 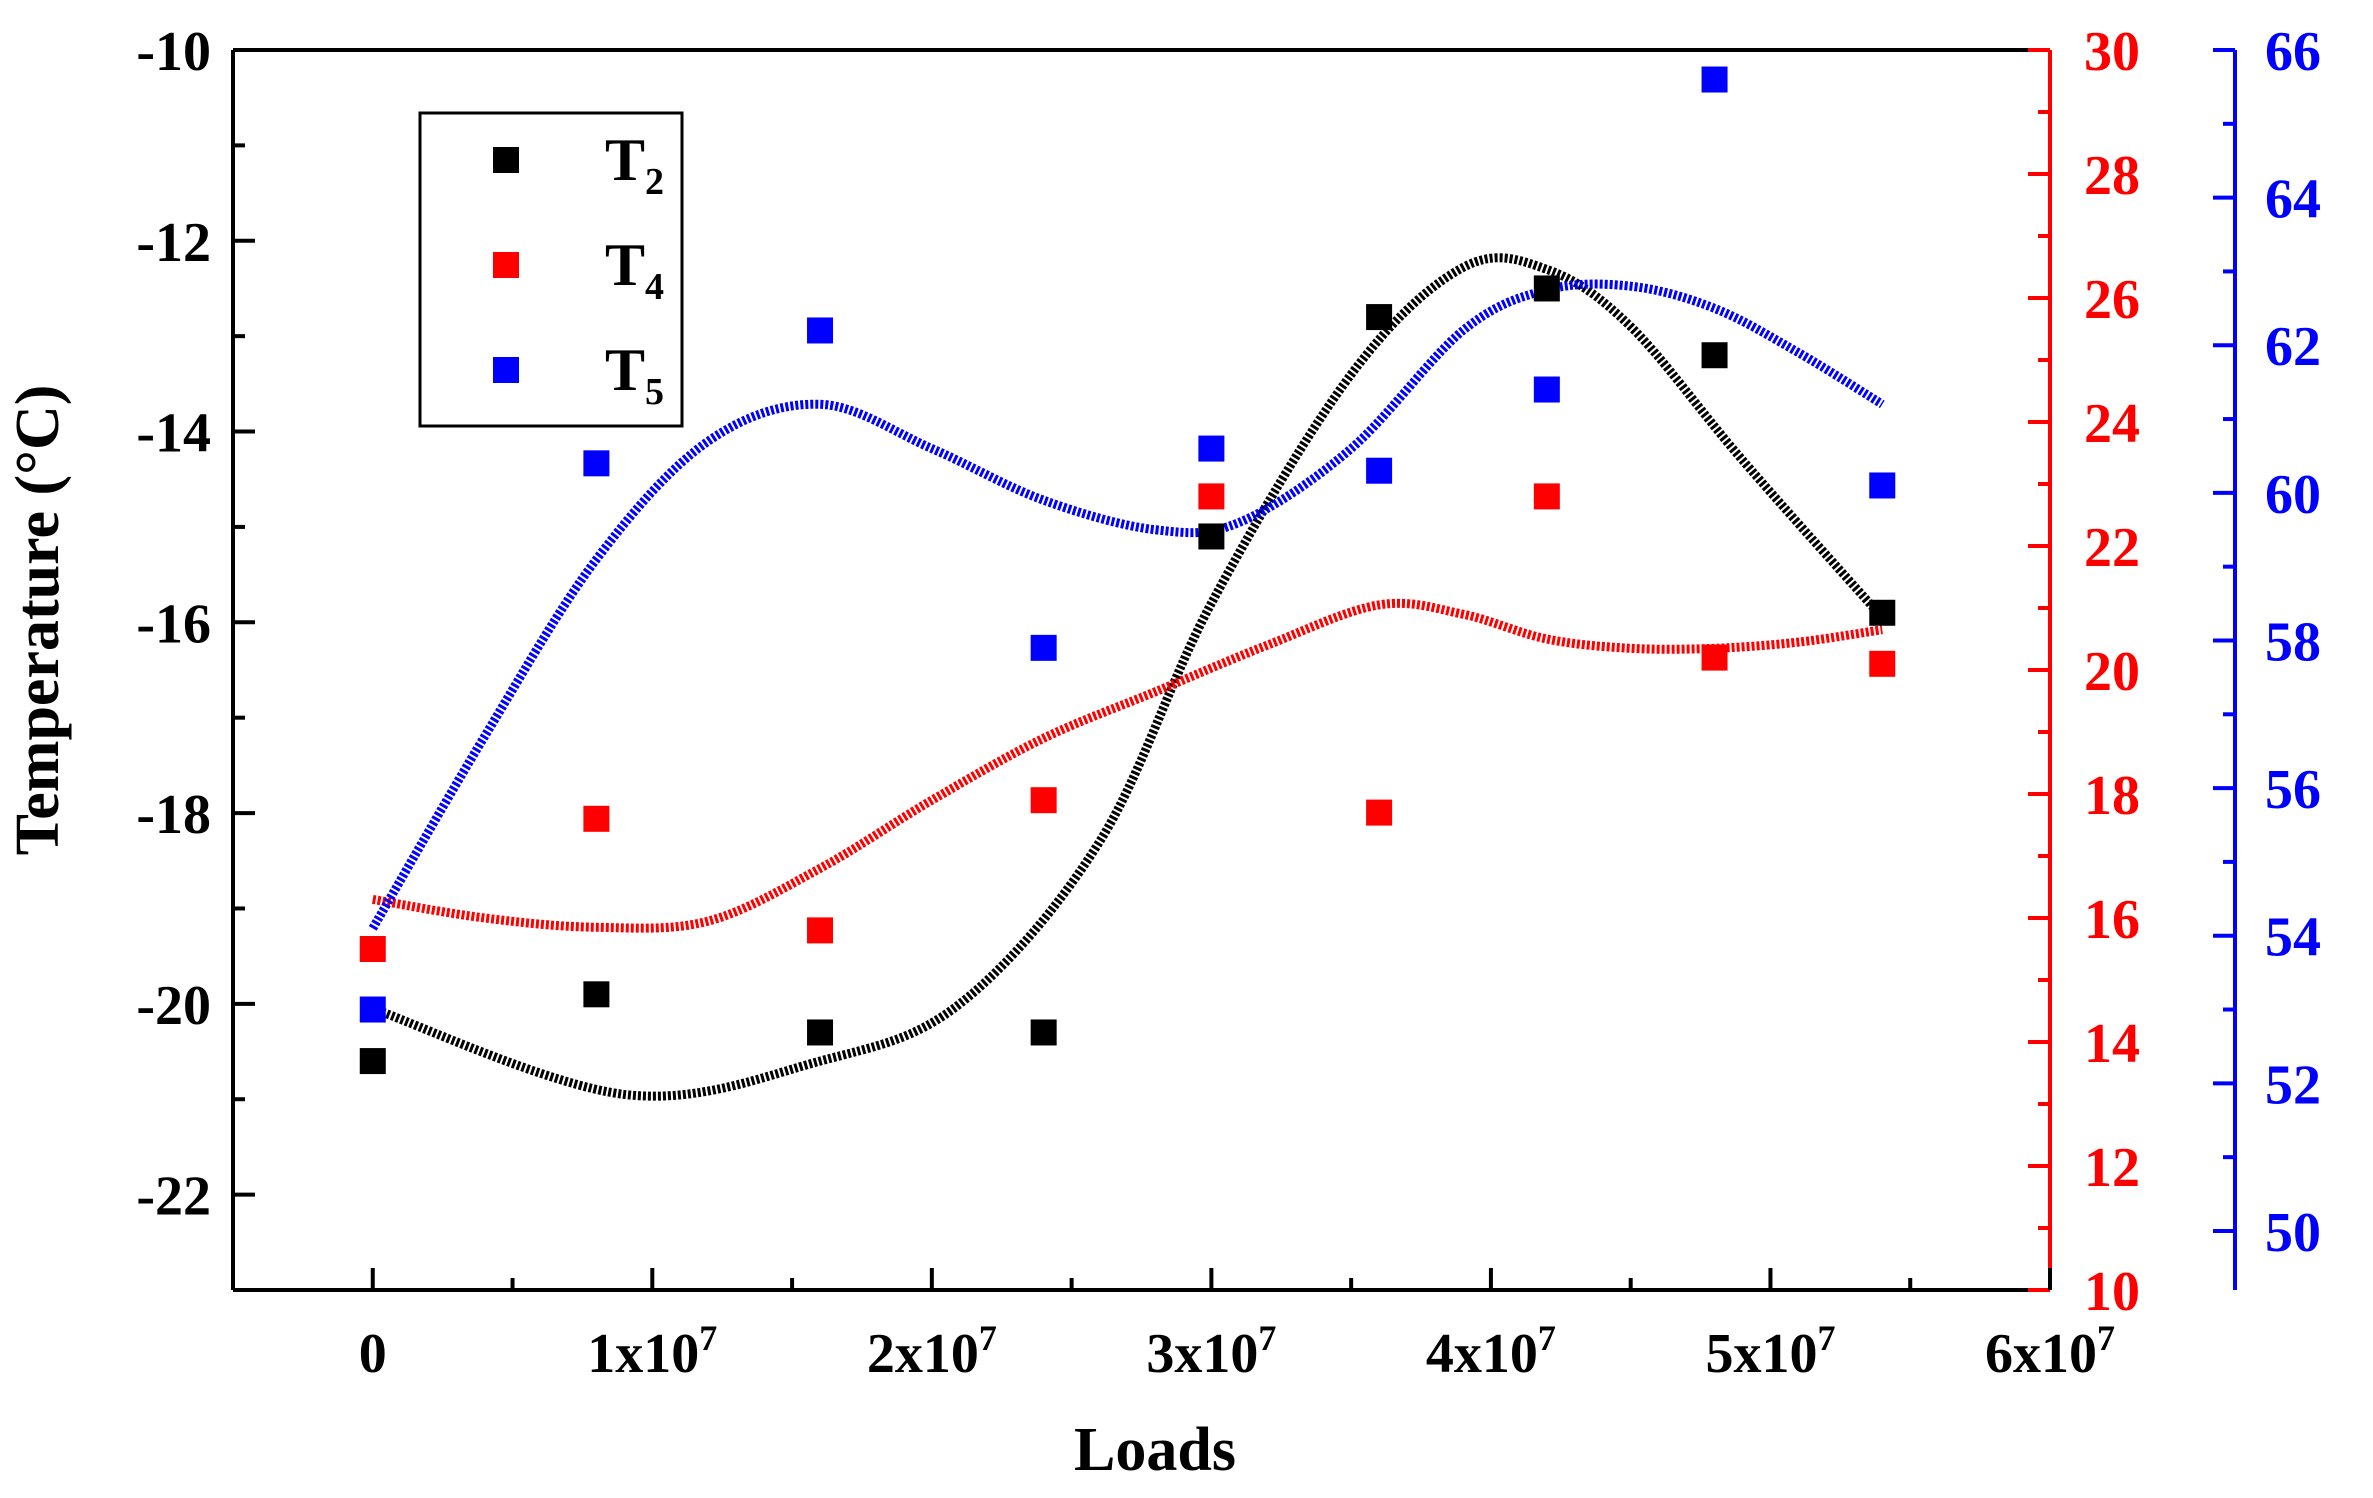 I want to click on left-tick-label: -12, so click(x=173, y=243).